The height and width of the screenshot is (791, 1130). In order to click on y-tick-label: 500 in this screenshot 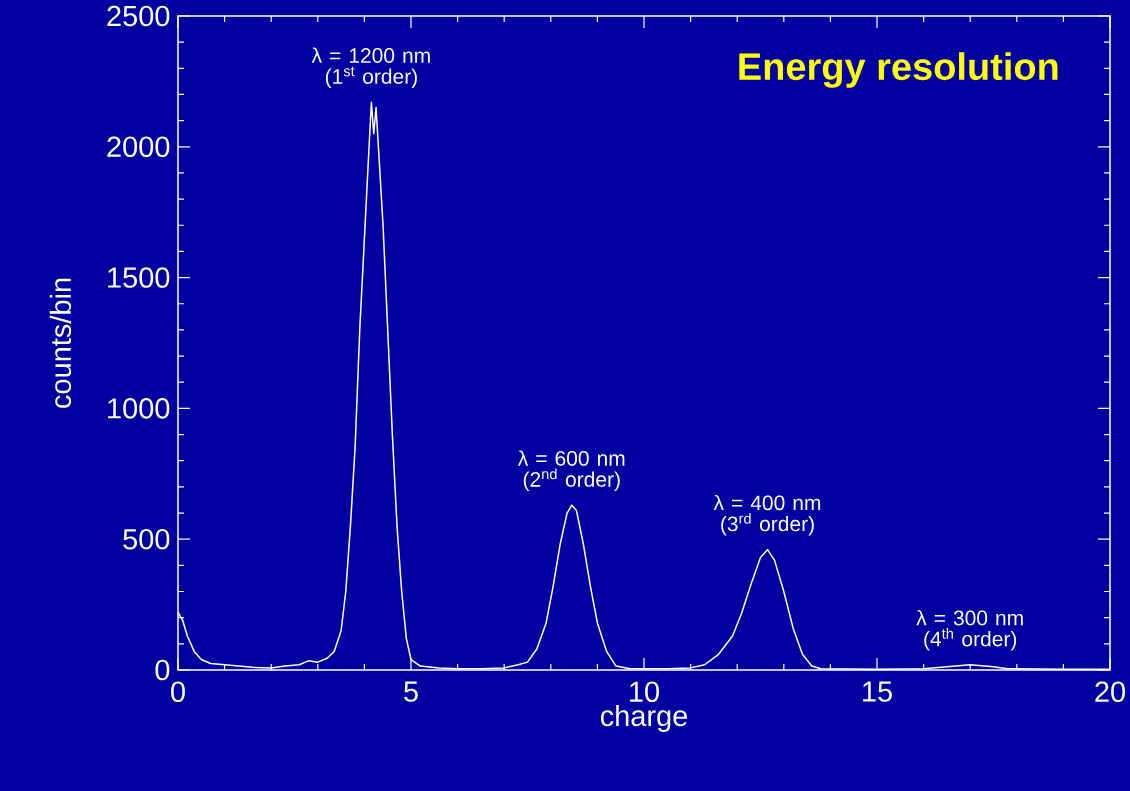, I will do `click(146, 539)`.